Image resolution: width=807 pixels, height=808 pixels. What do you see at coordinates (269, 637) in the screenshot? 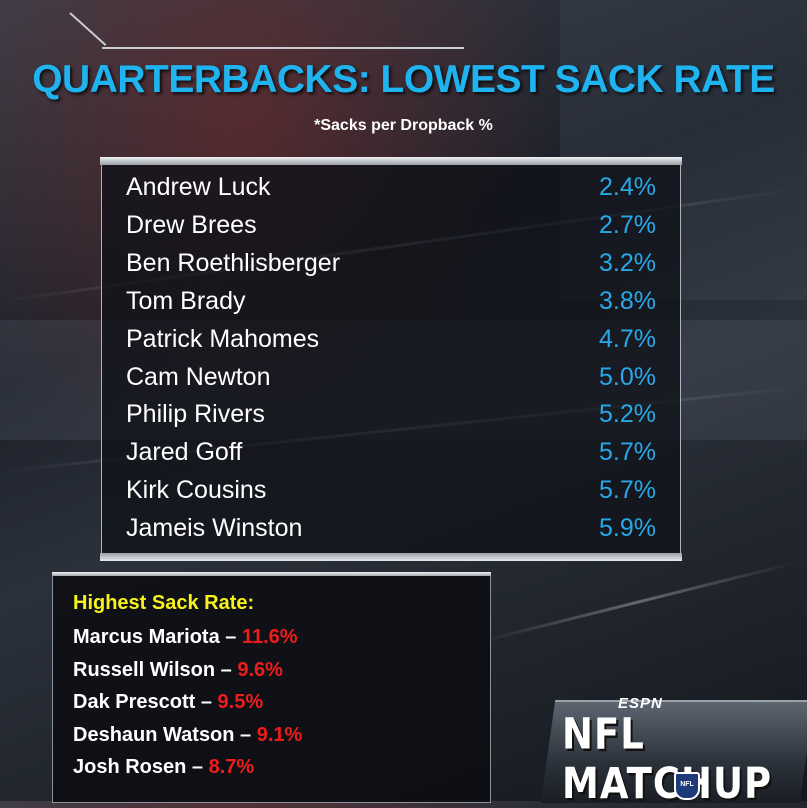
I see `sack-rate-value: 11.6%` at bounding box center [269, 637].